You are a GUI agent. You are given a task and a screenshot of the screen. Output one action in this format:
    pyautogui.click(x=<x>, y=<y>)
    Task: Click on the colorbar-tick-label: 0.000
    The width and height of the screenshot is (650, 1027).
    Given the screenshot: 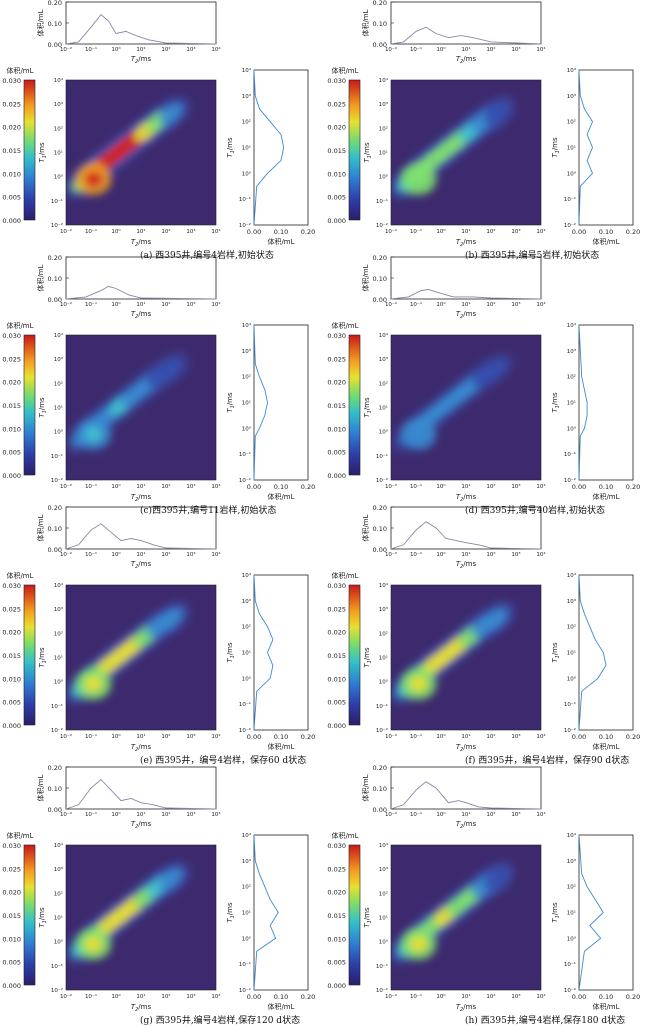 What is the action you would take?
    pyautogui.click(x=11, y=726)
    